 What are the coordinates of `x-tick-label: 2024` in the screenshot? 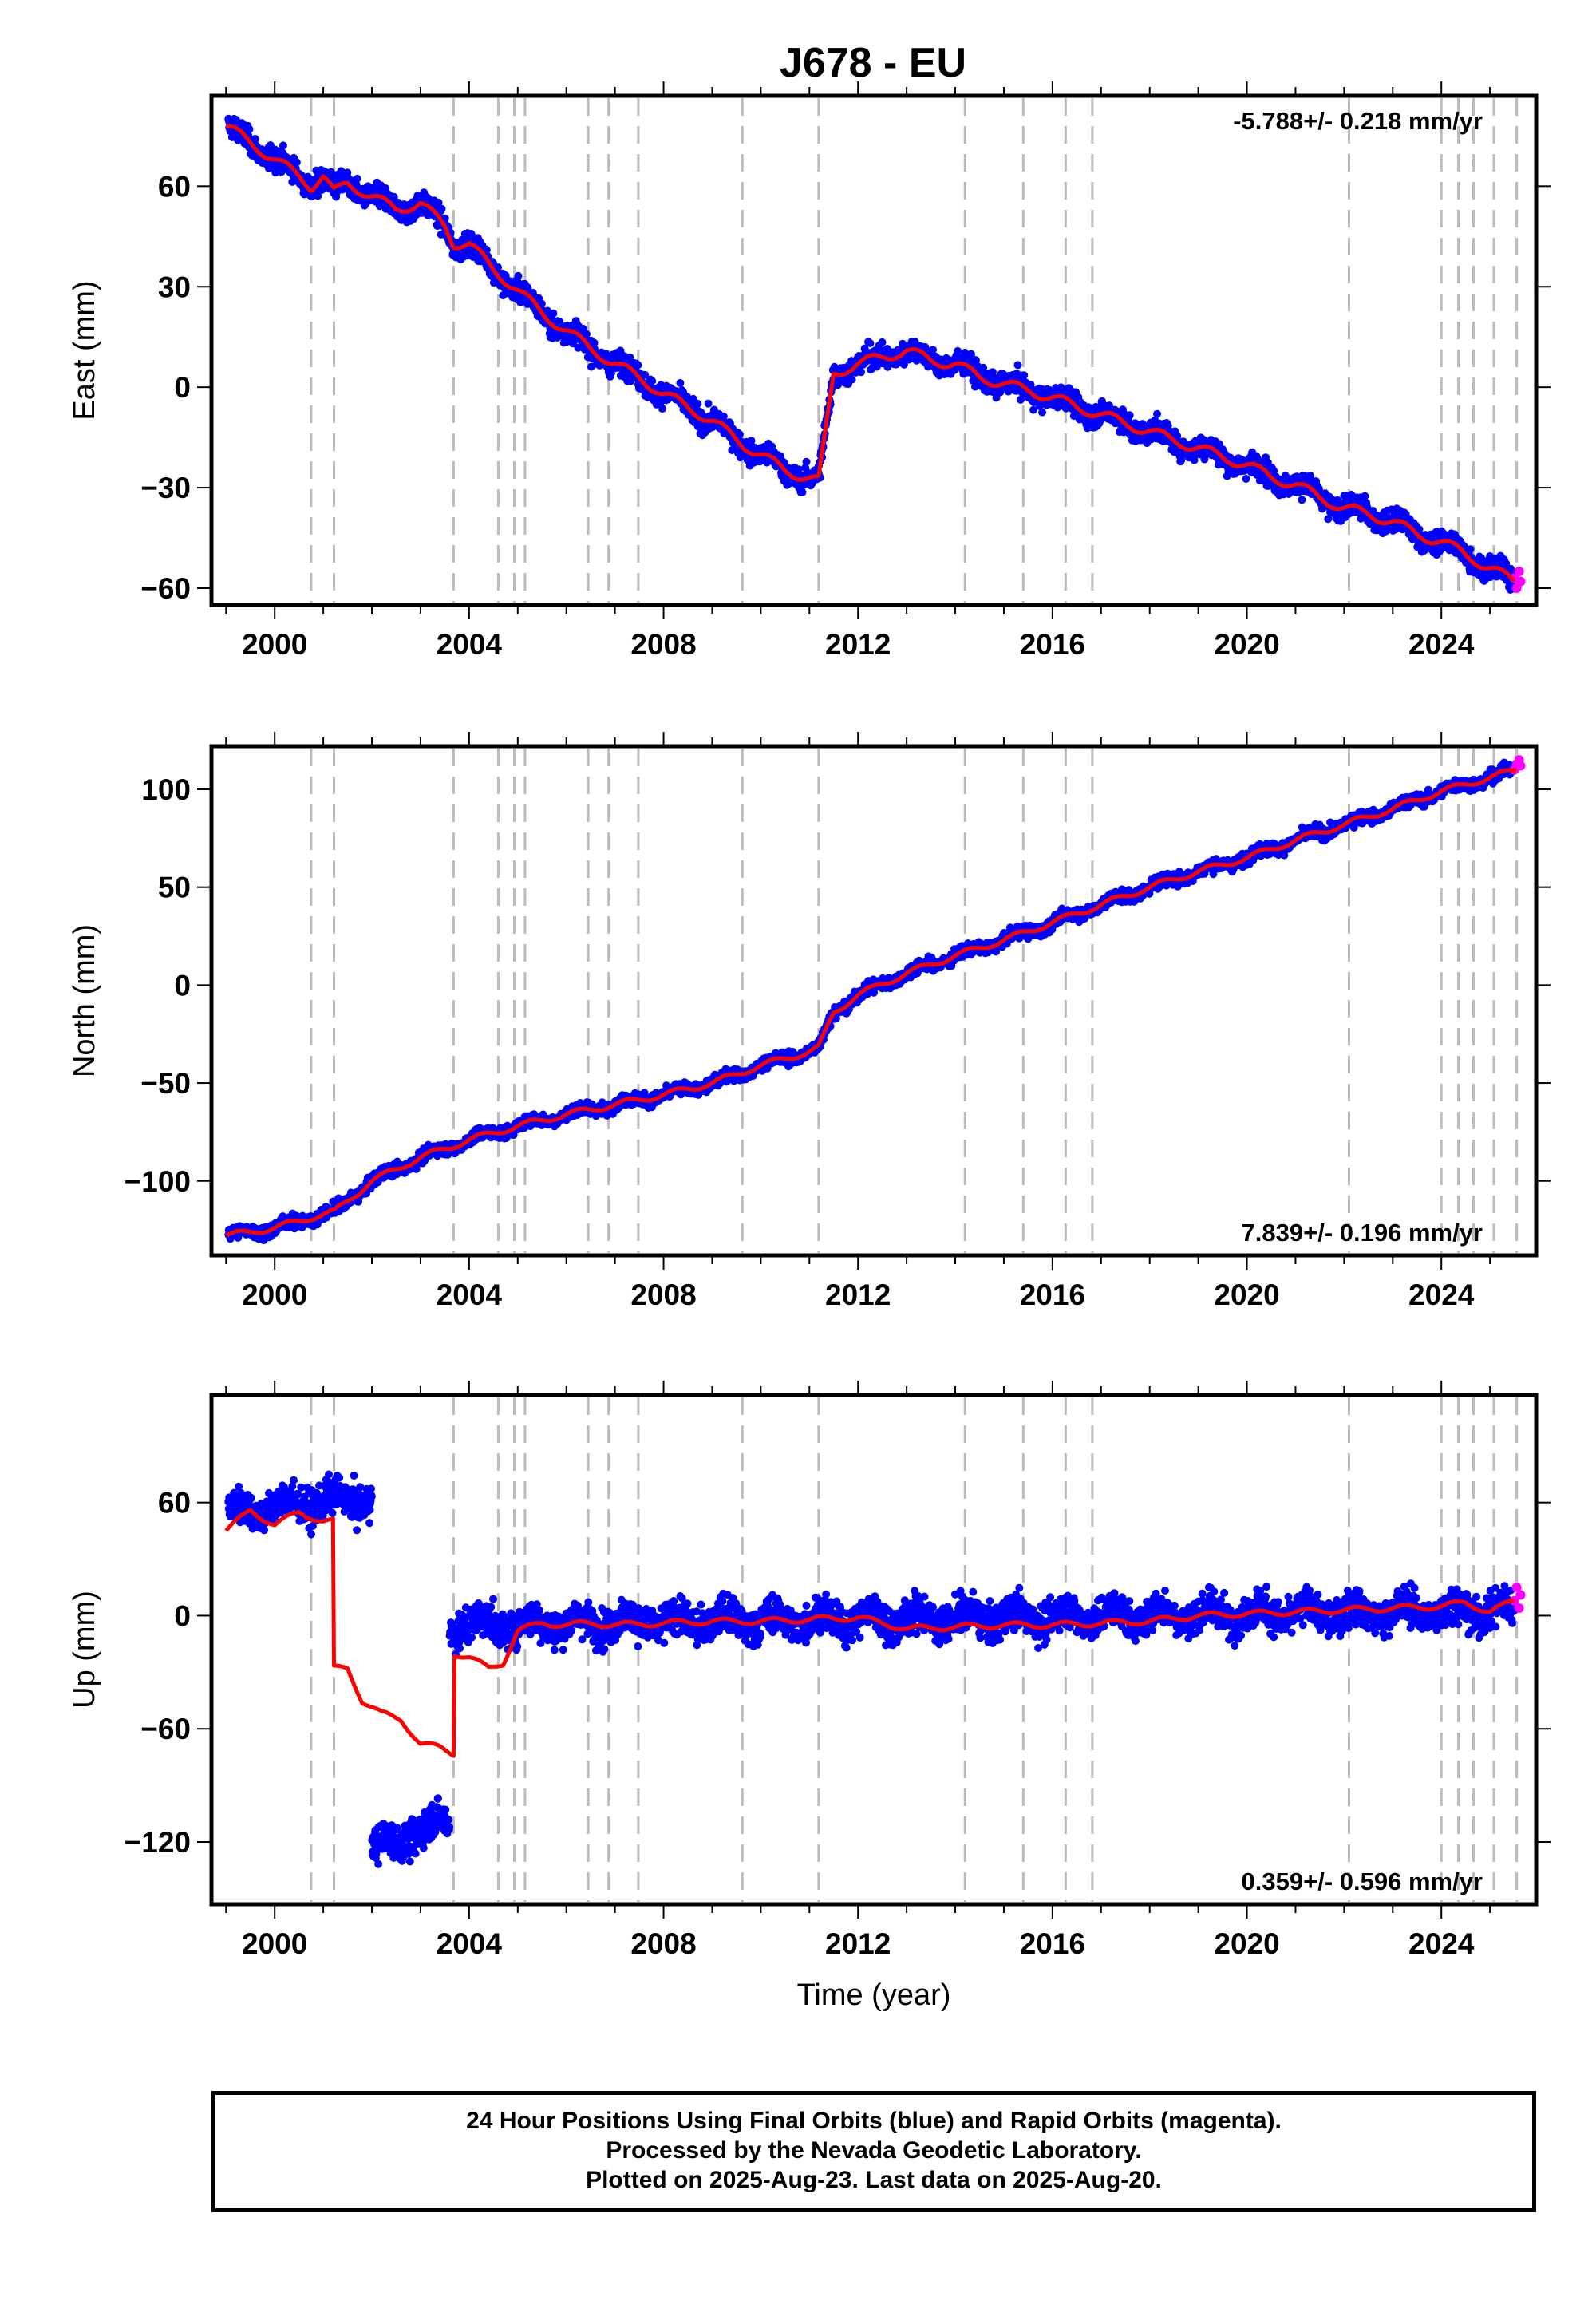 It's located at (1441, 644).